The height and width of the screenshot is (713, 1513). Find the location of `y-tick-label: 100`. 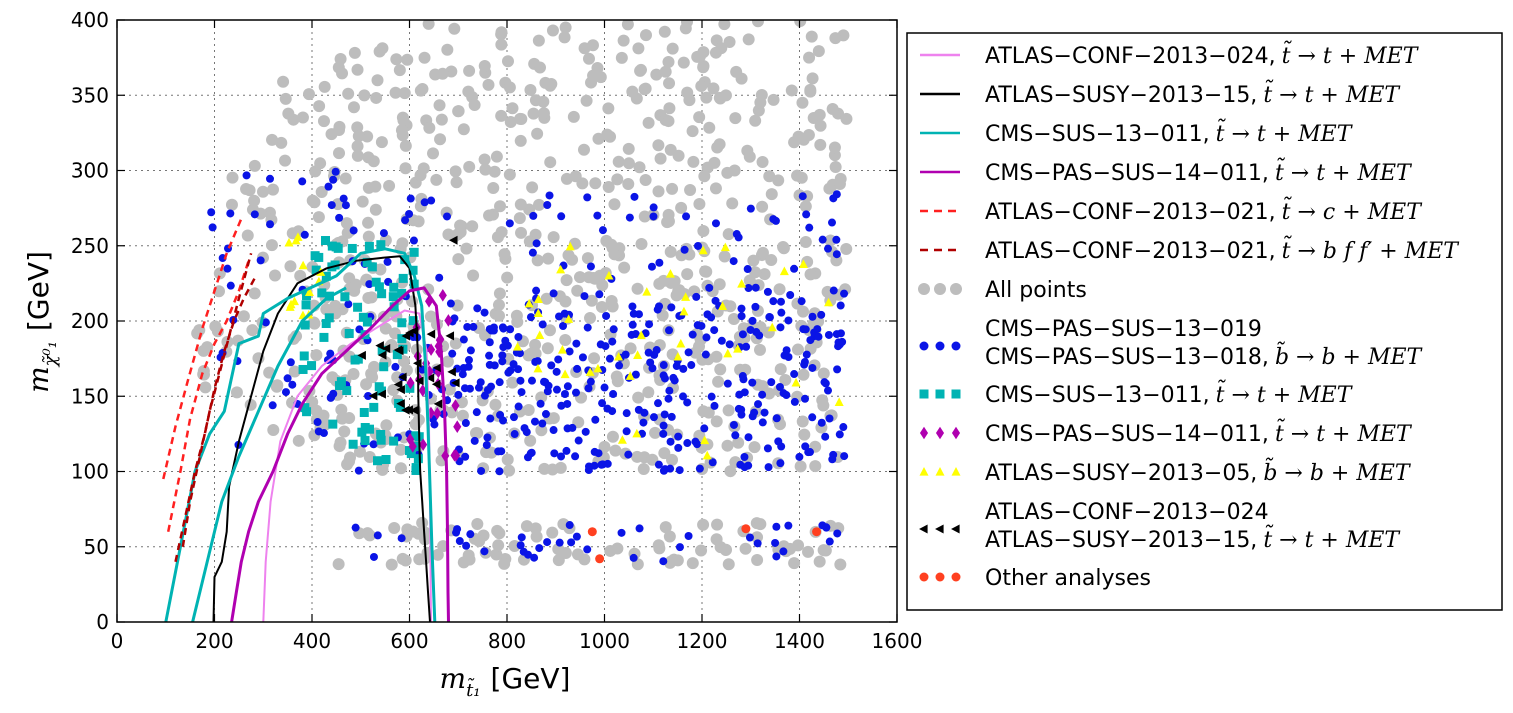

y-tick-label: 100 is located at coordinates (90, 472).